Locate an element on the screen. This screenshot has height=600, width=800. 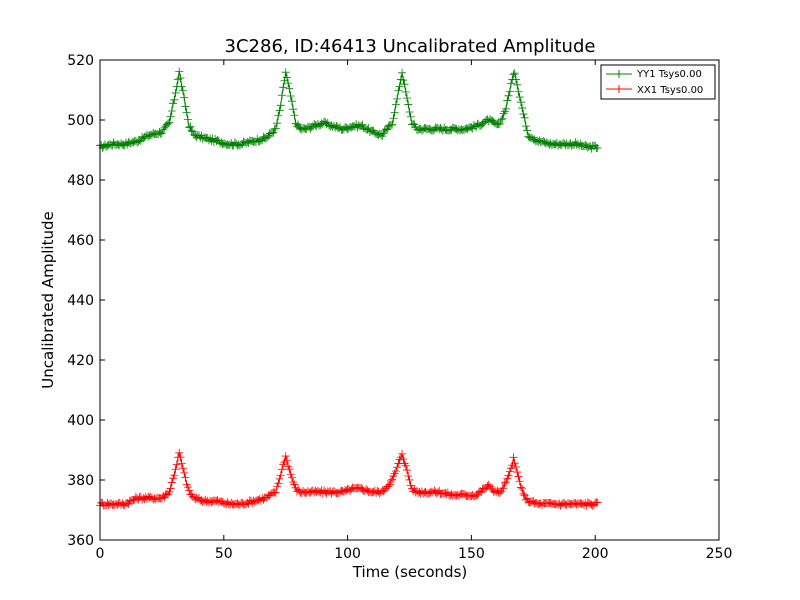
x-tick-label: 200 is located at coordinates (595, 554).